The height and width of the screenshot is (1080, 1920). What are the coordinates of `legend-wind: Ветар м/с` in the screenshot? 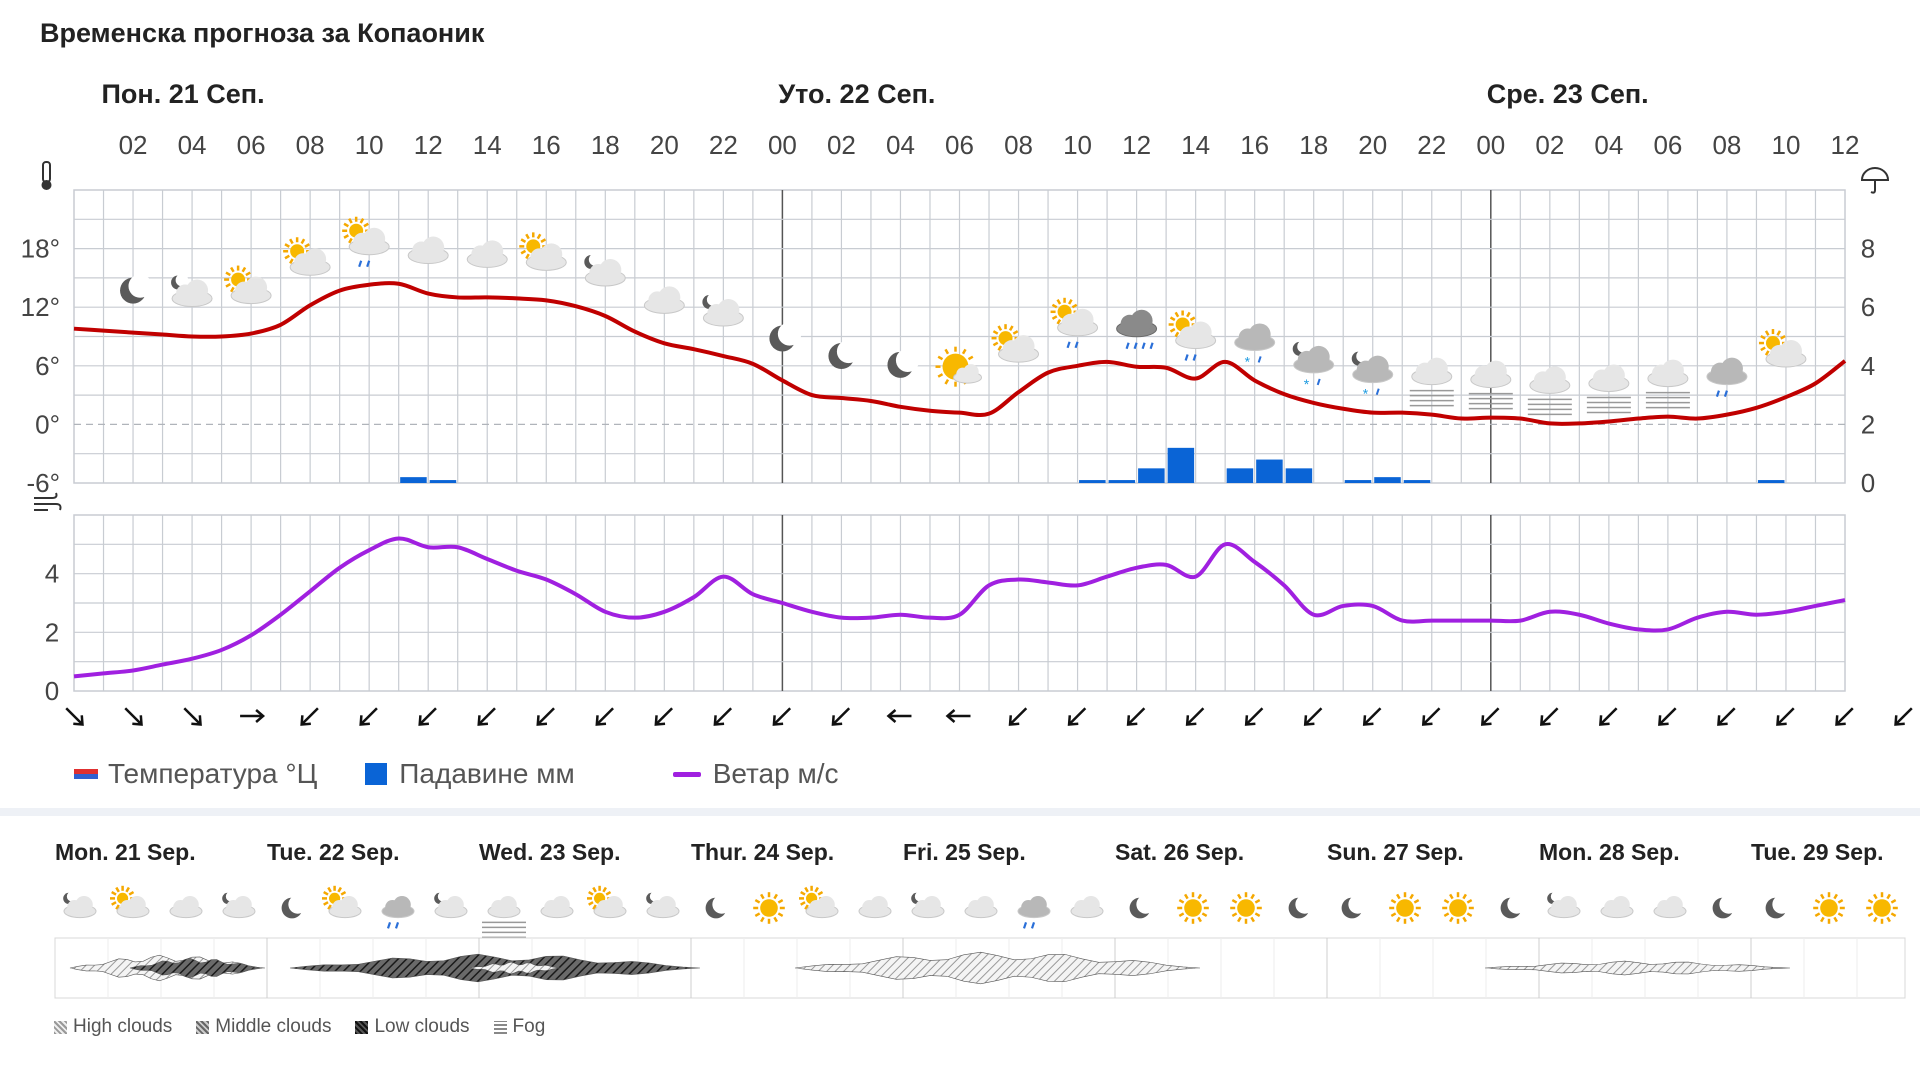 It's located at (755, 774).